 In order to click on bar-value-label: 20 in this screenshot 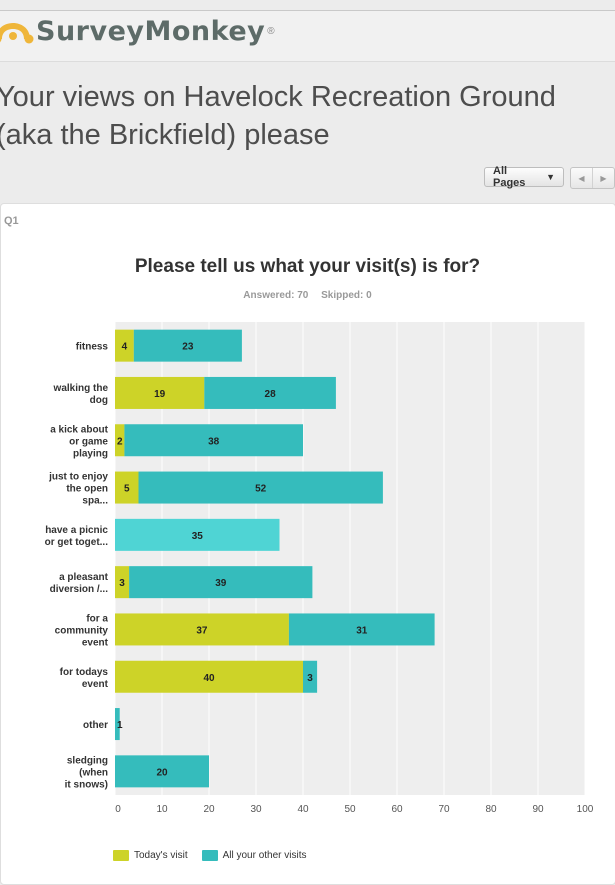, I will do `click(162, 772)`.